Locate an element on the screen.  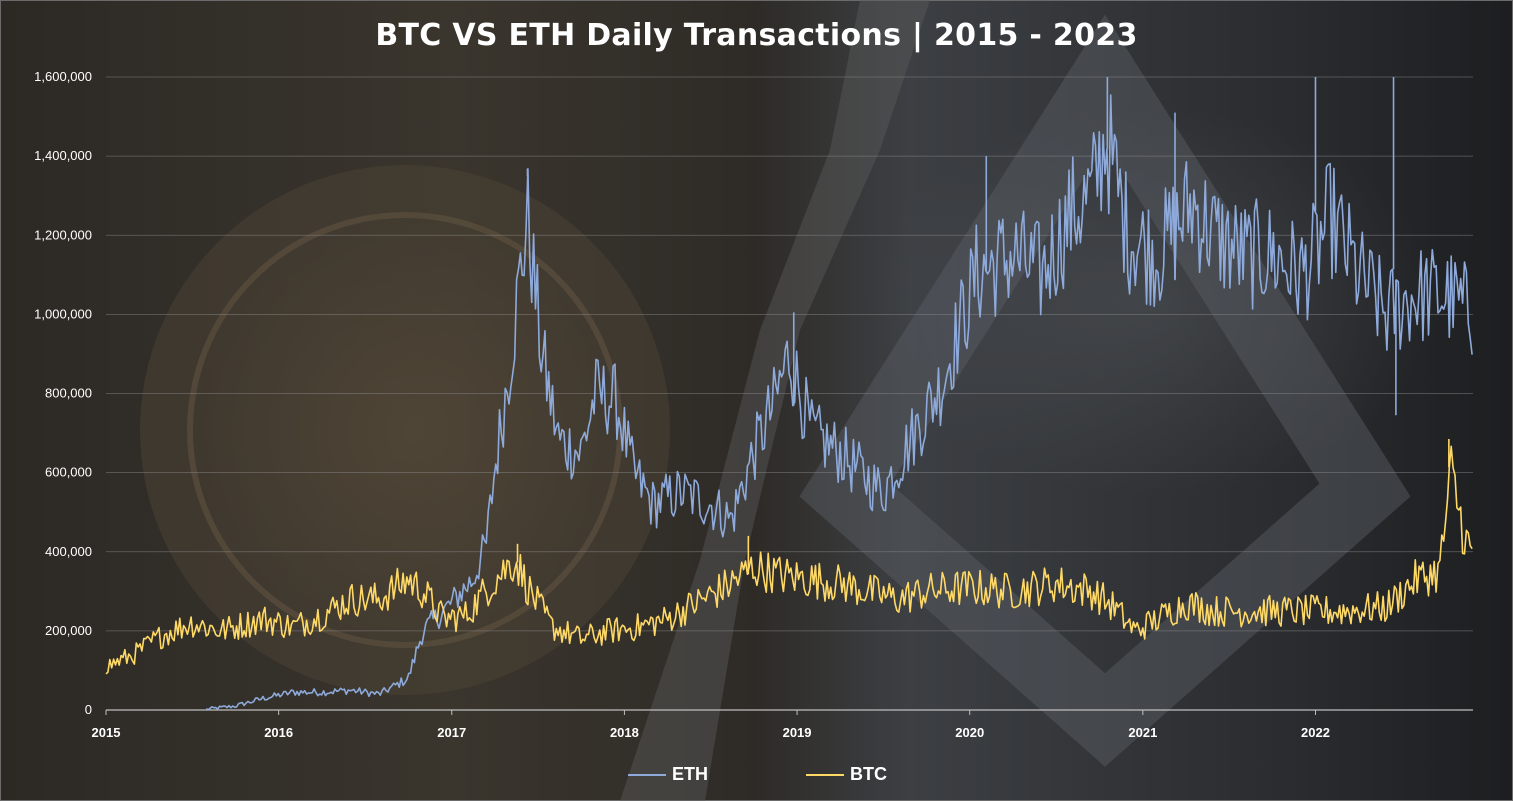
x-tick-label: 2022 is located at coordinates (1315, 732).